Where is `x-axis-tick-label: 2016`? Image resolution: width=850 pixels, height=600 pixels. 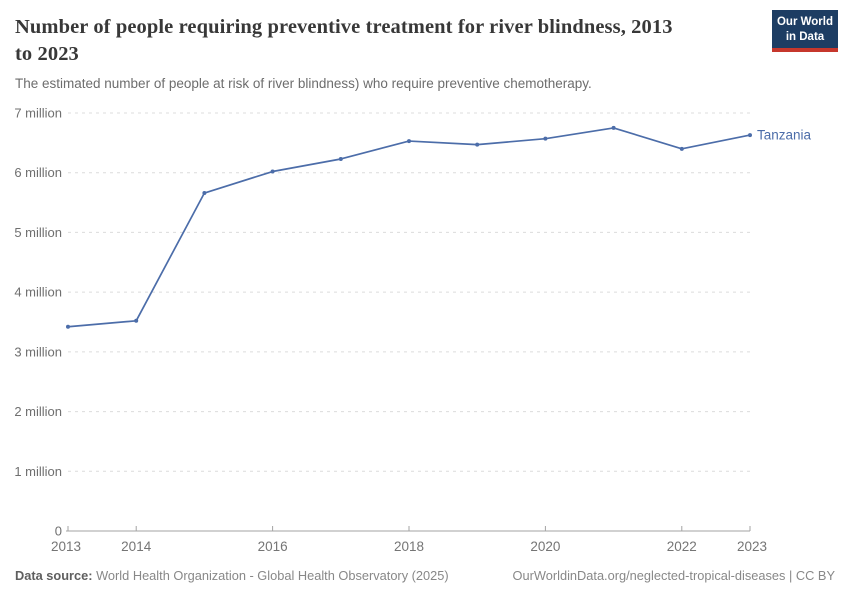 x-axis-tick-label: 2016 is located at coordinates (273, 546).